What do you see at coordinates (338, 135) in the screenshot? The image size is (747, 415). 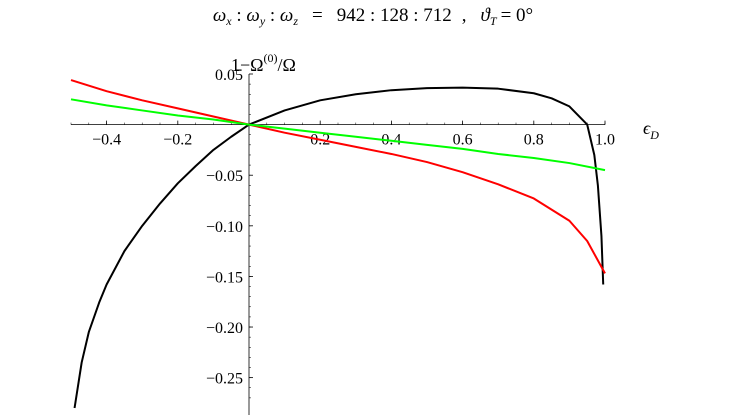 I see `series-line-green` at bounding box center [338, 135].